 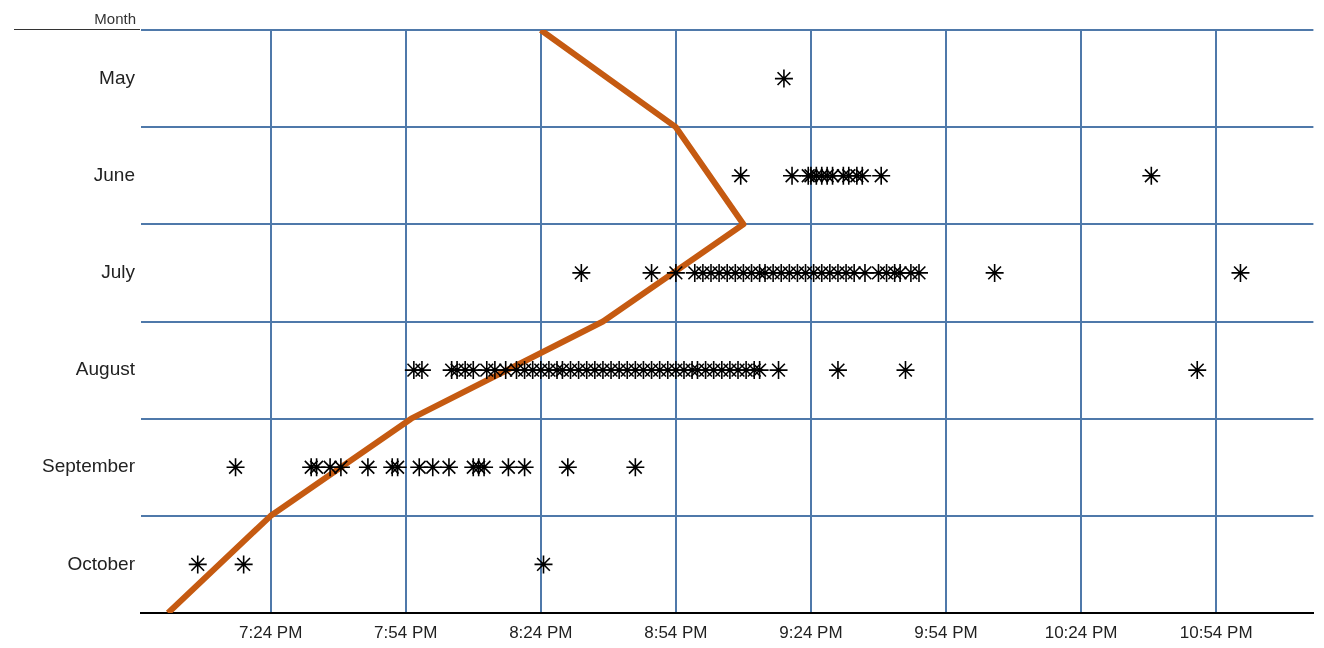 I want to click on y-tick-label: May, so click(x=117, y=77).